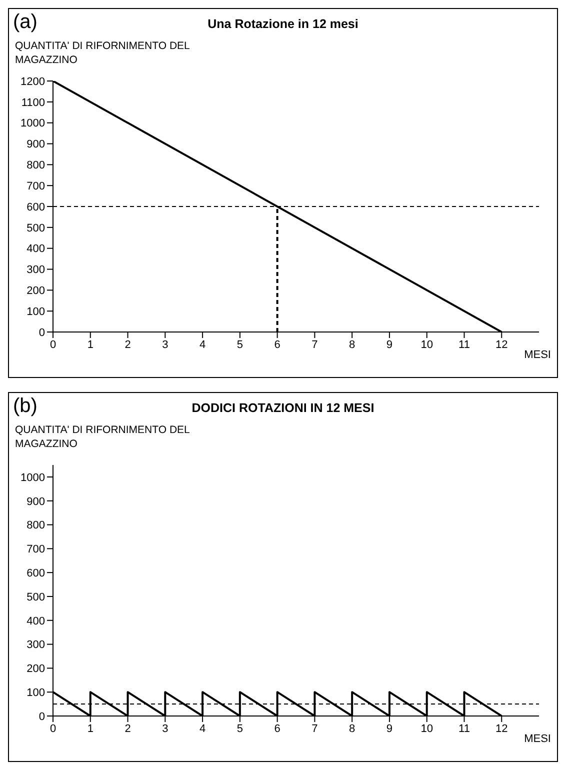 This screenshot has width=568, height=771. I want to click on text: (b), so click(25, 406).